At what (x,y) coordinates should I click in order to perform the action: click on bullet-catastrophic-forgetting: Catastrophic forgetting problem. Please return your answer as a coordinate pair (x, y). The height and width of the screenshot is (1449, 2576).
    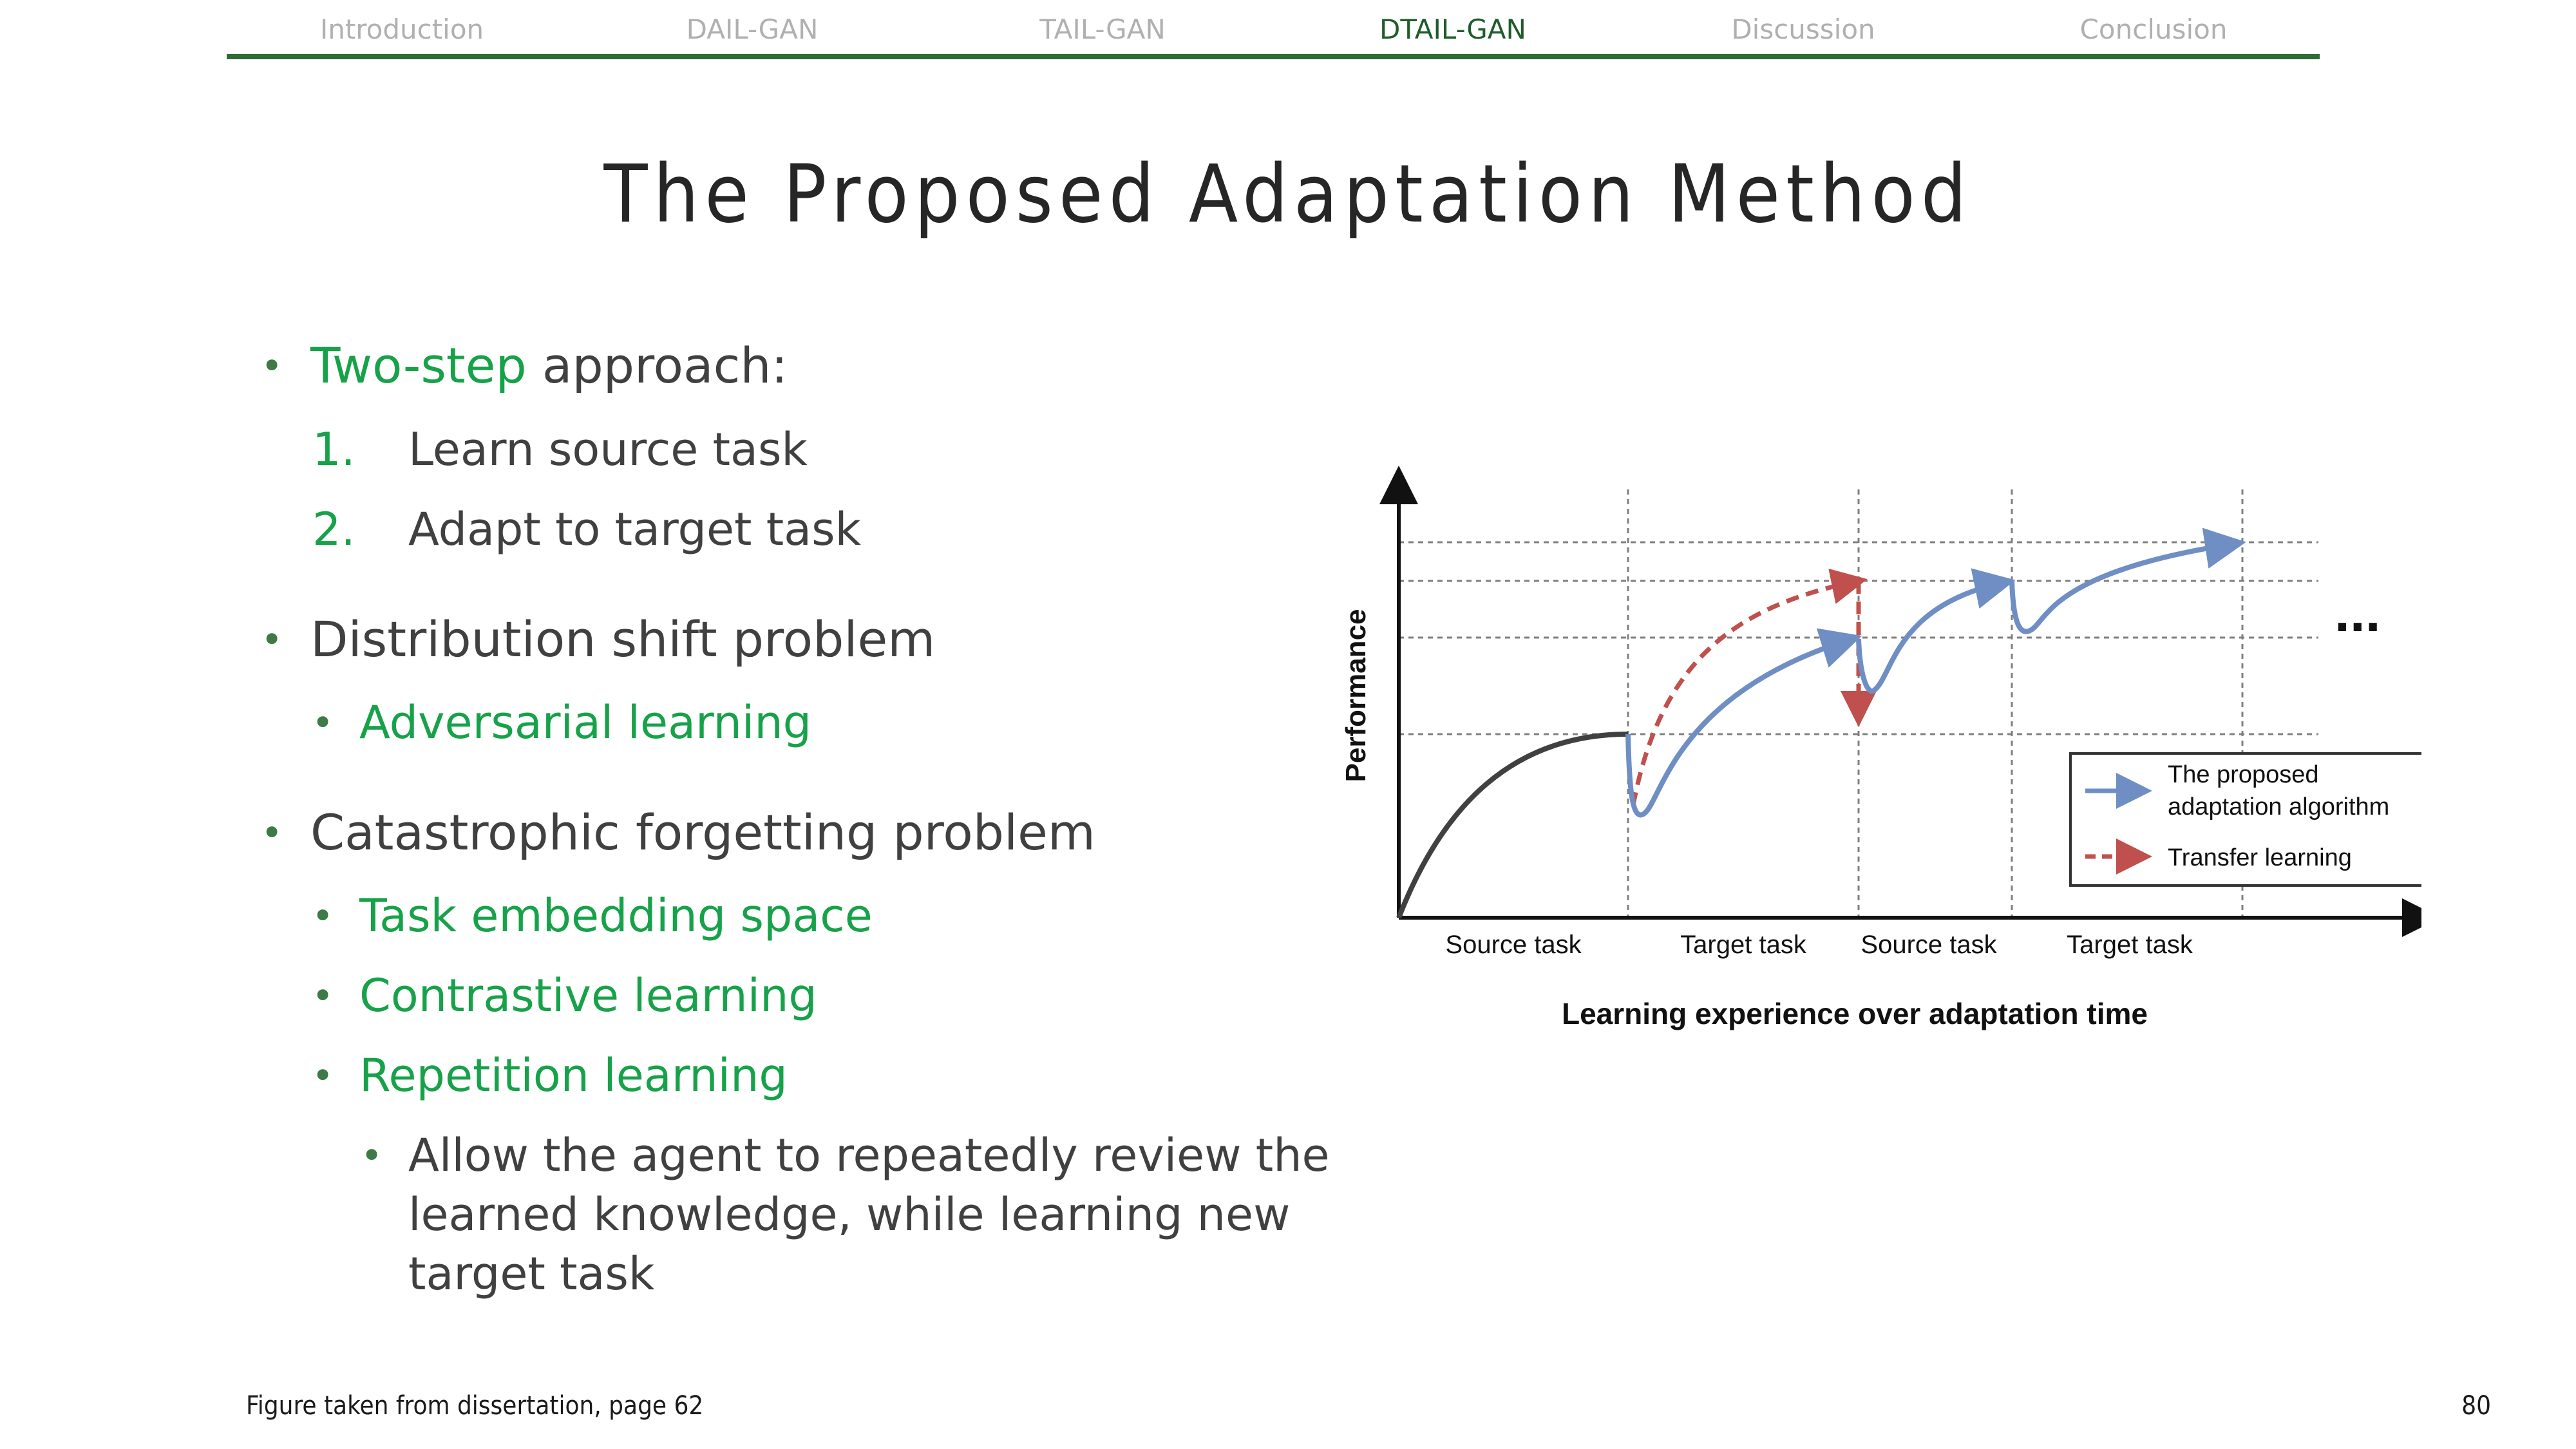
    Looking at the image, I should click on (702, 833).